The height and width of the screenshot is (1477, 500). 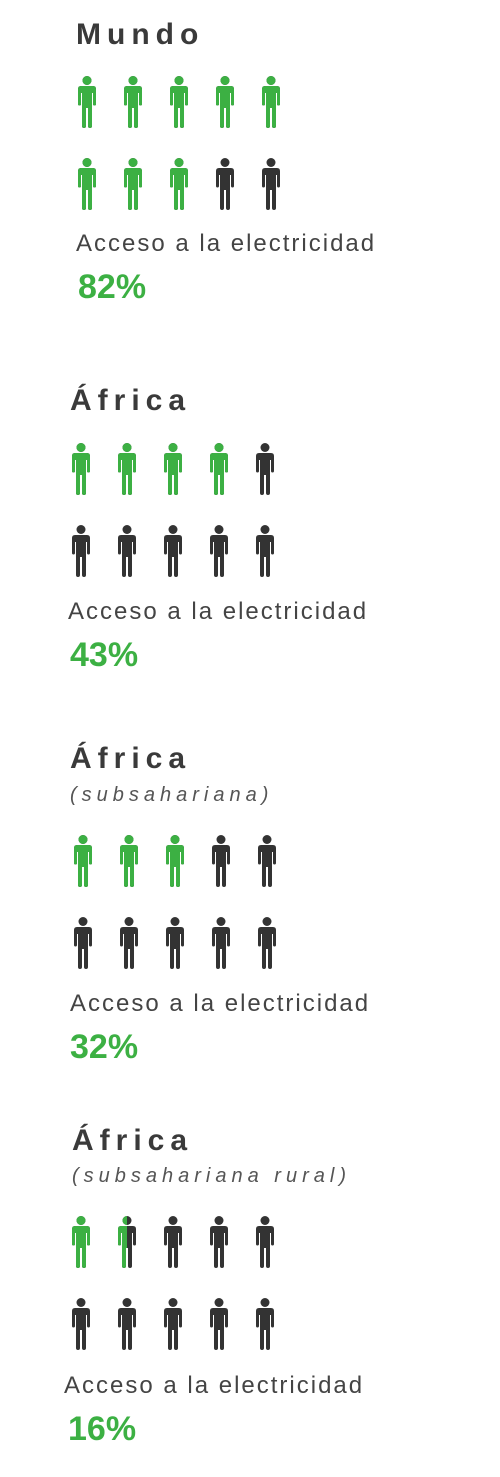 What do you see at coordinates (140, 34) in the screenshot?
I see `group-title: Mundo` at bounding box center [140, 34].